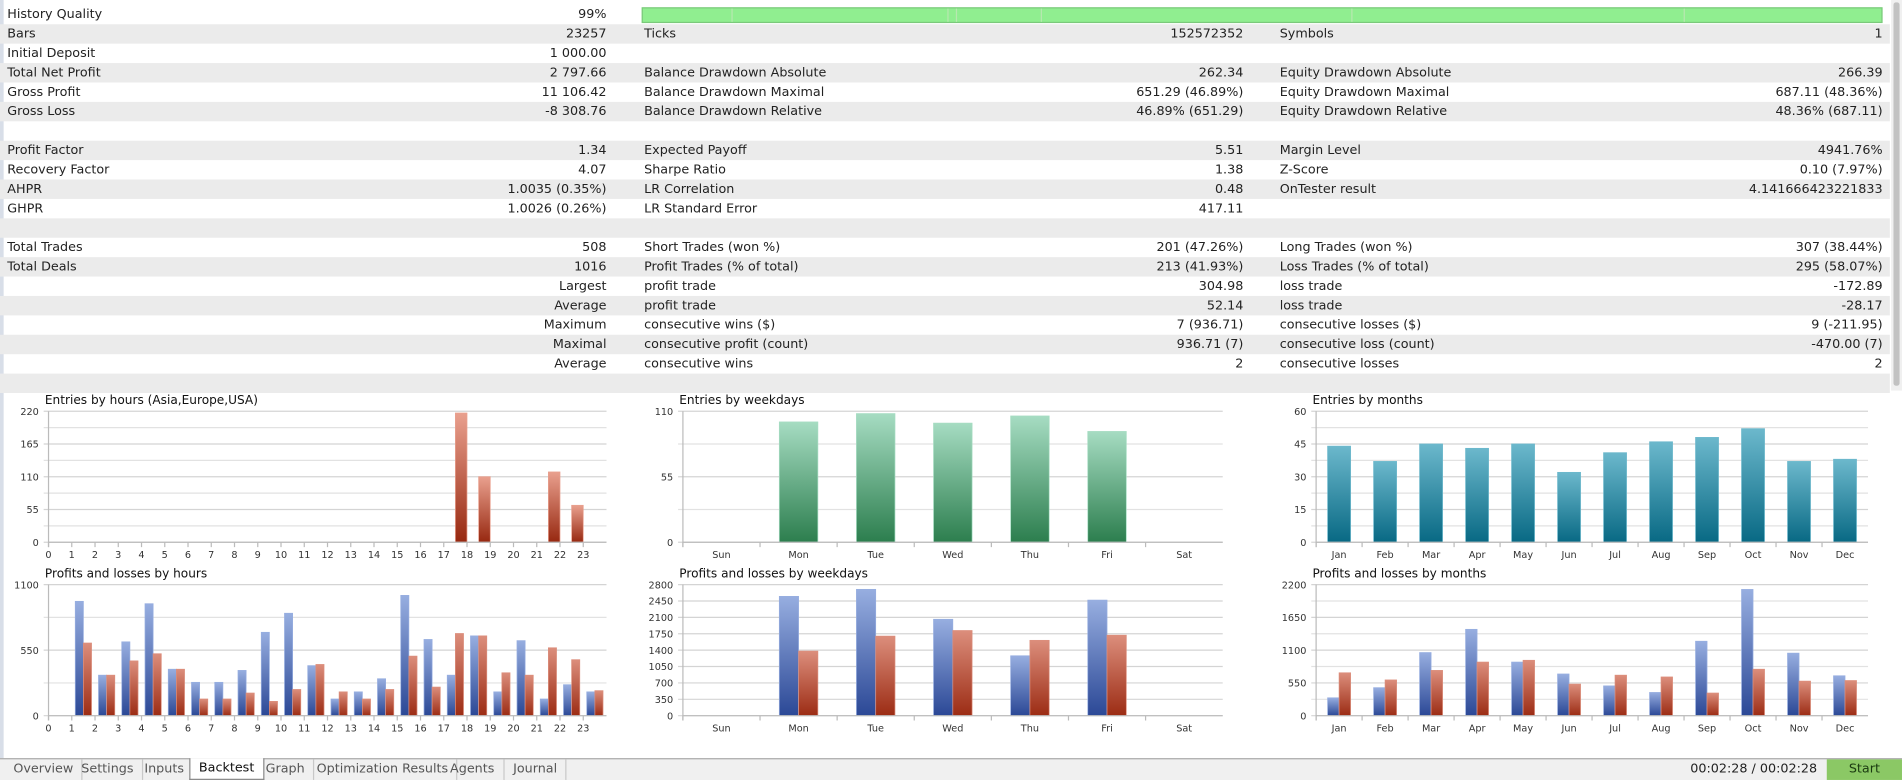 The width and height of the screenshot is (1902, 780). I want to click on stat-label: consecutive losses ($), so click(1350, 325).